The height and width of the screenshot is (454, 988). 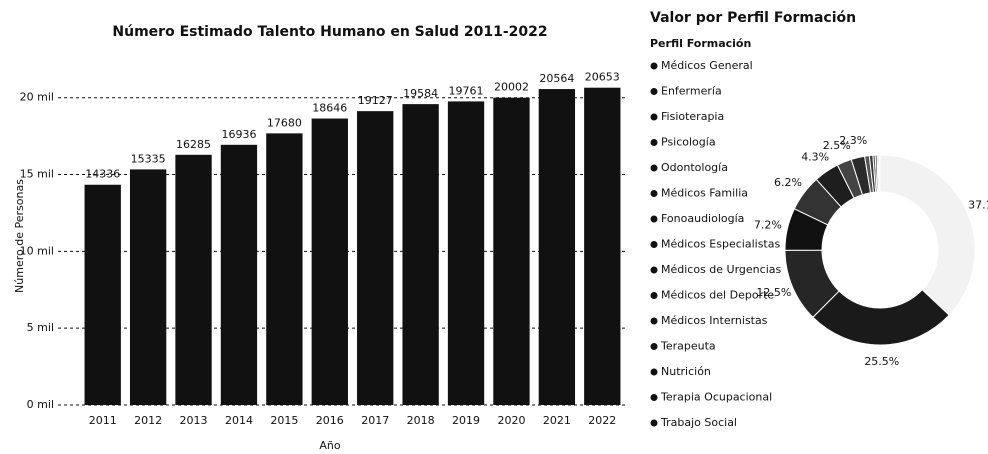 What do you see at coordinates (694, 167) in the screenshot?
I see `legend-label: Odontología` at bounding box center [694, 167].